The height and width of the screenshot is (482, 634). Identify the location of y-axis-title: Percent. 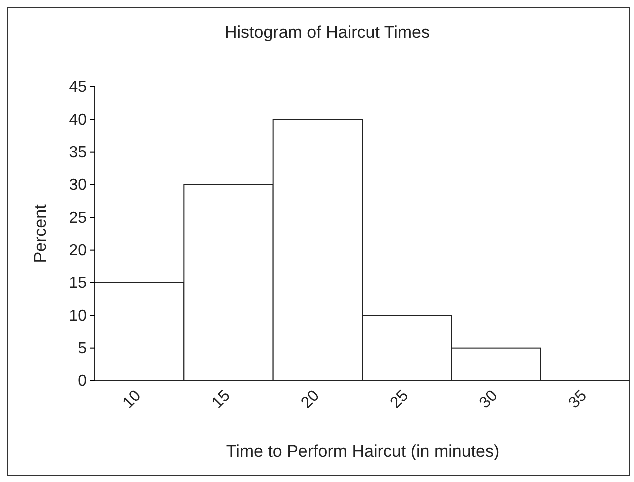
(40, 234).